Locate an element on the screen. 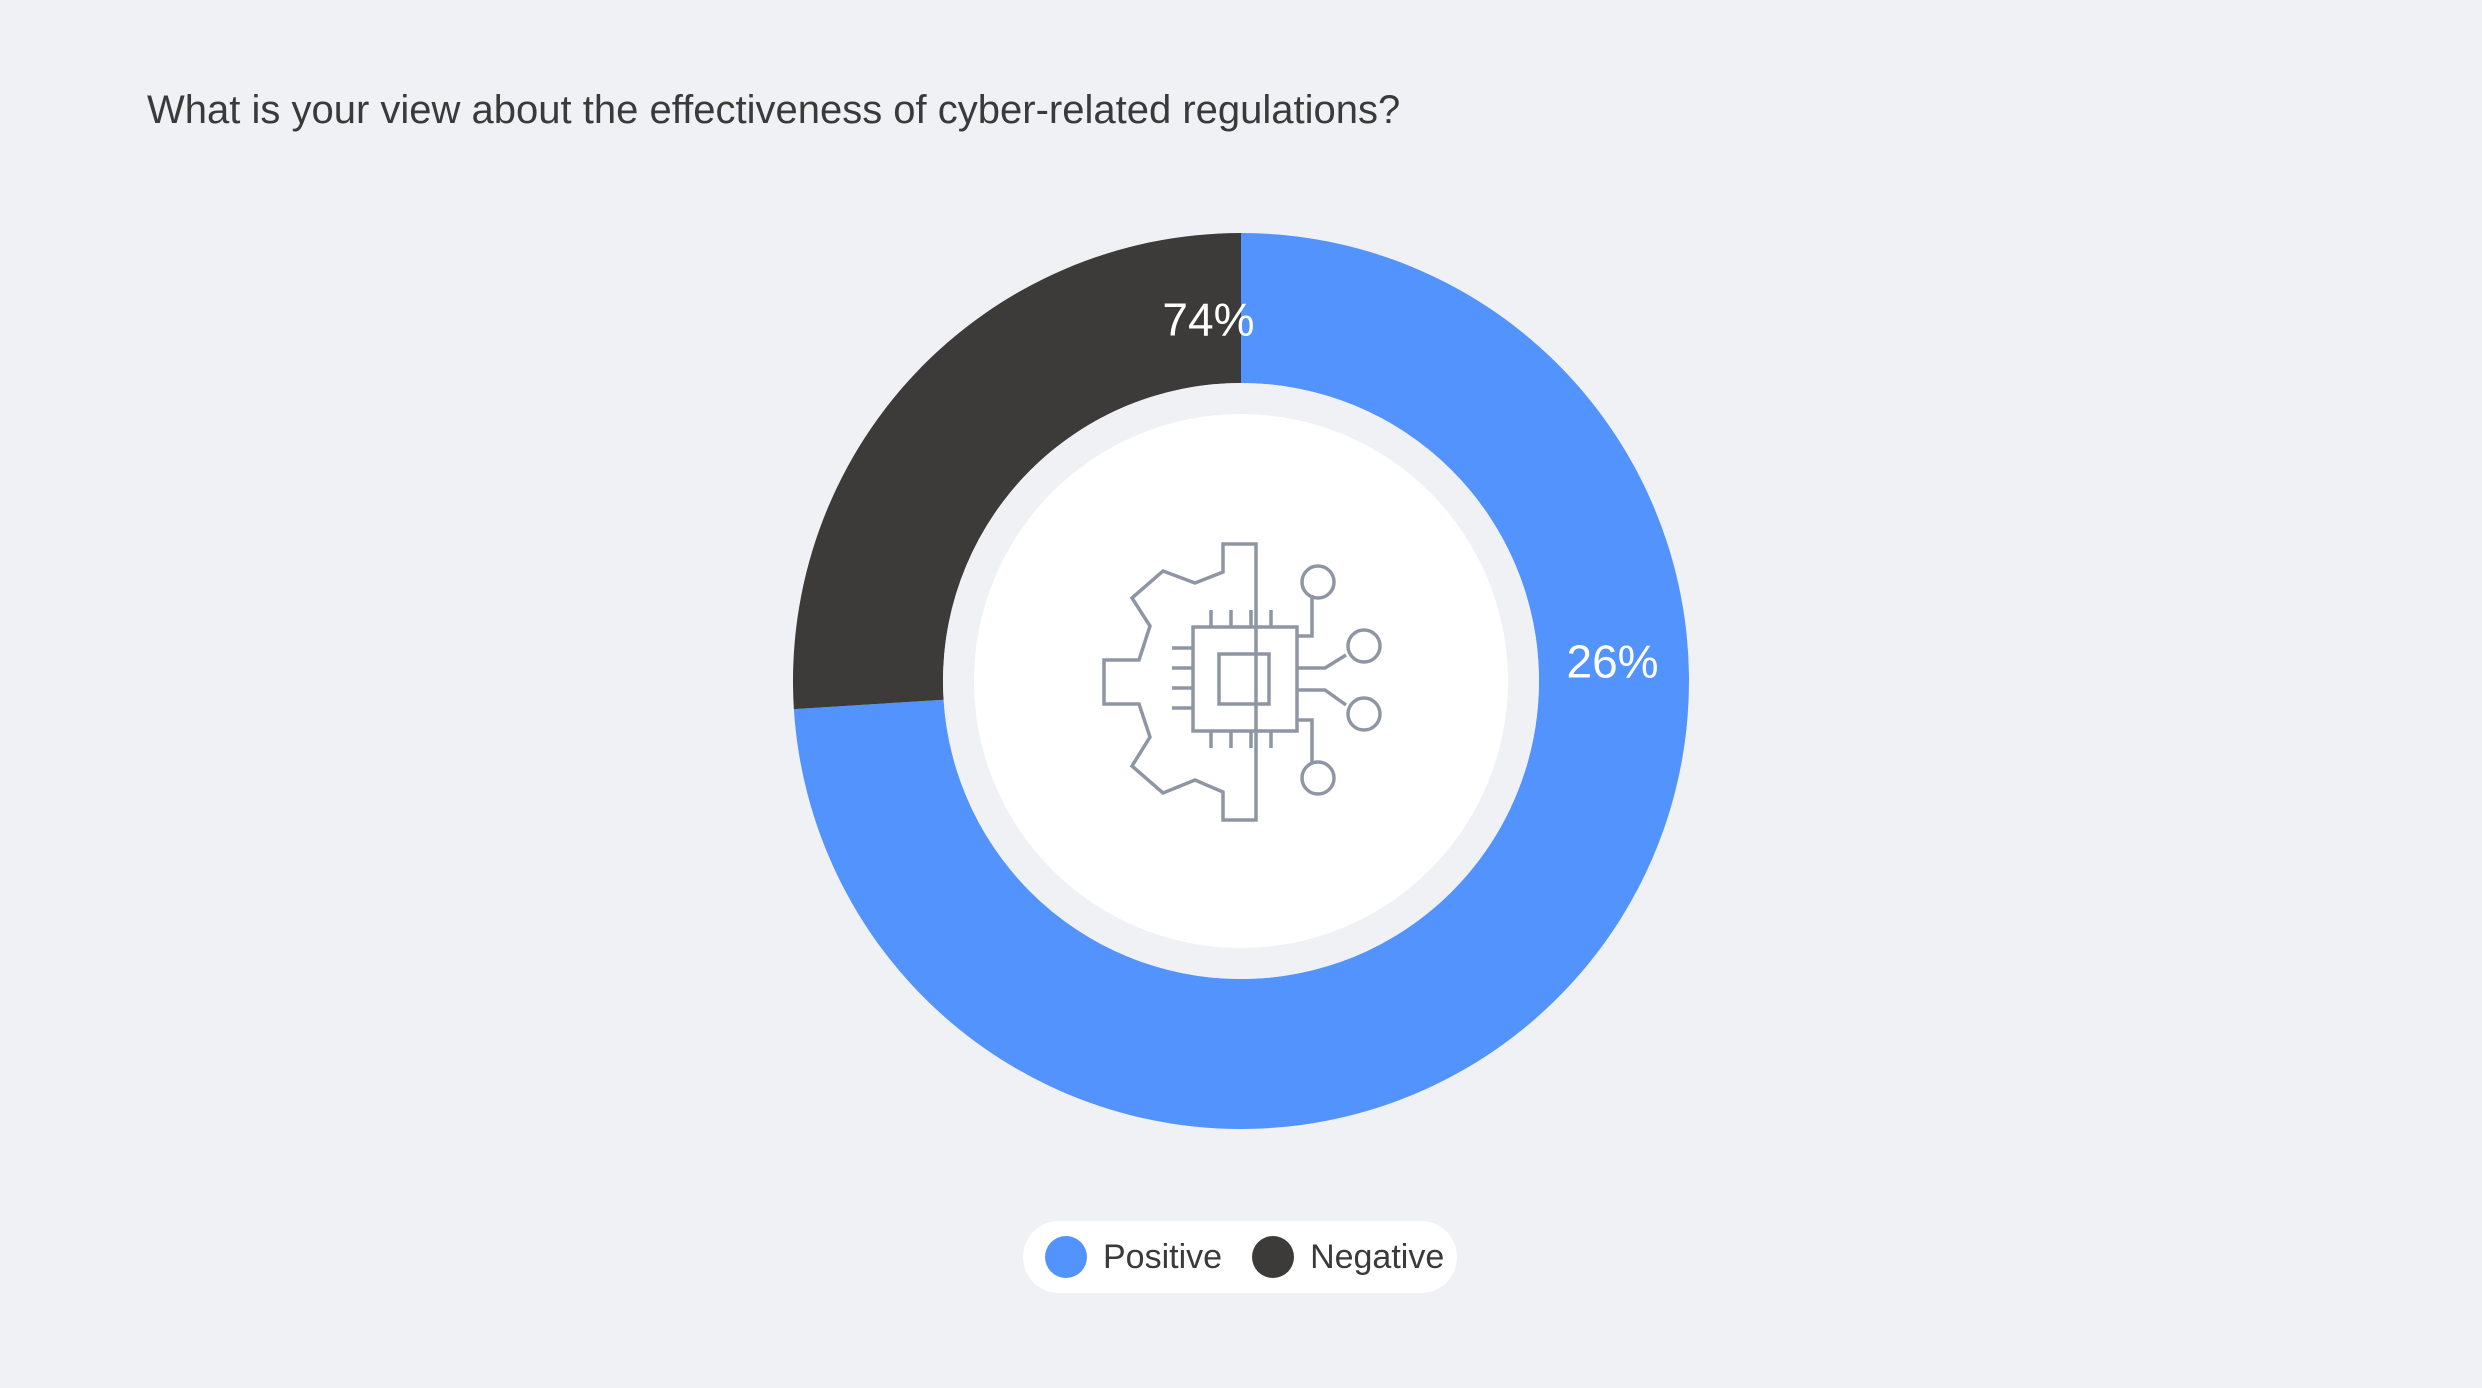 The width and height of the screenshot is (2482, 1388). chip-gear-icon is located at coordinates (1242, 682).